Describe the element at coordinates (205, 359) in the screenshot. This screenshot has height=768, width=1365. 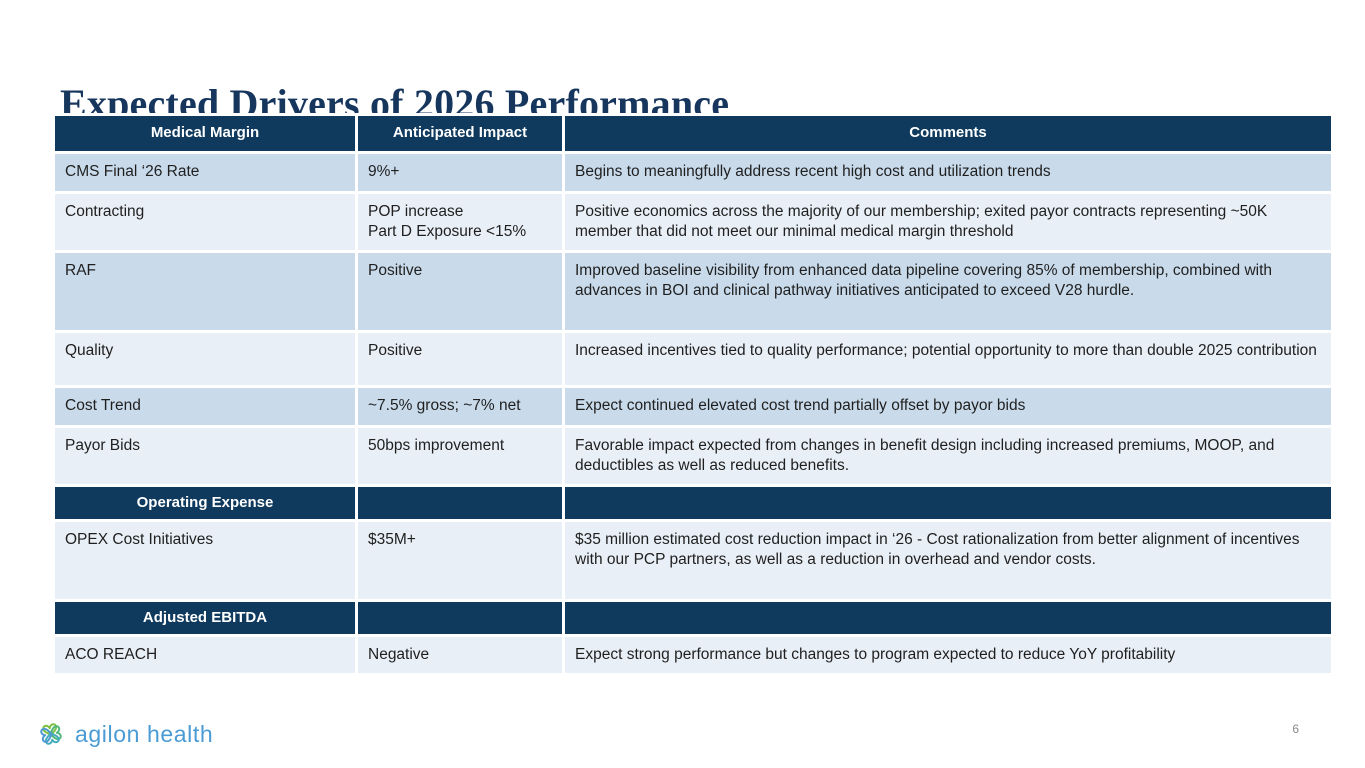
I see `driver-cell: Quality` at that location.